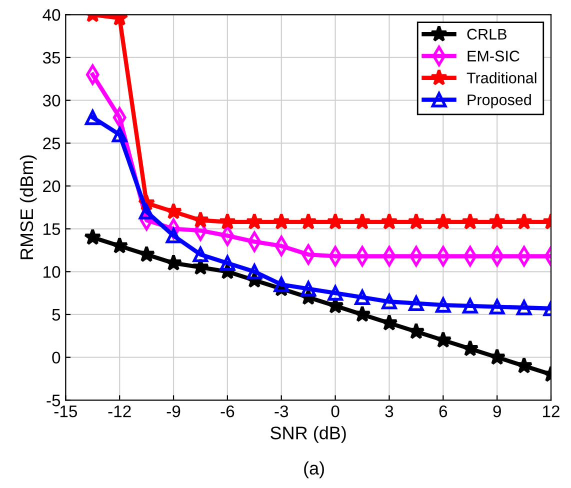  I want to click on y-tick-label: 10, so click(52, 272).